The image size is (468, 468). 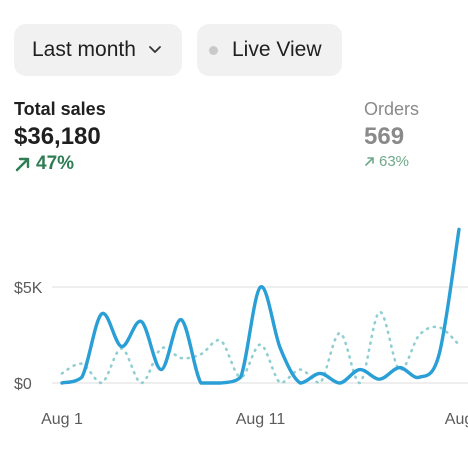 I want to click on orders-change: 63%, so click(x=391, y=161).